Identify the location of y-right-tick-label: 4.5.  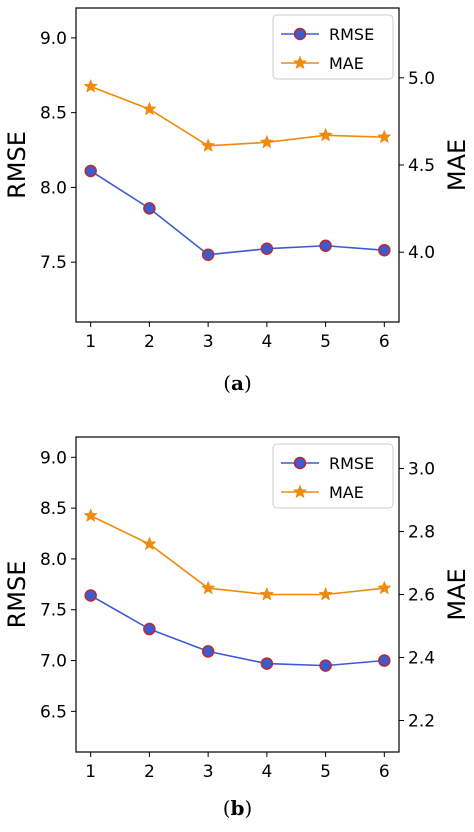
(421, 166).